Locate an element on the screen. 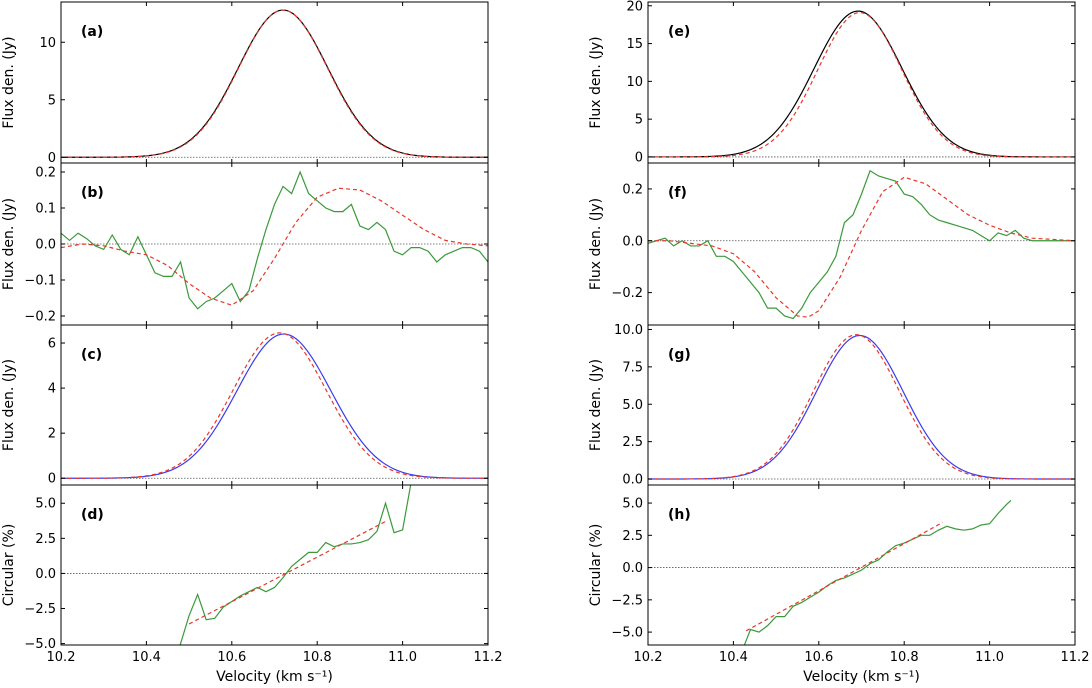  y-tick-label: 15 is located at coordinates (634, 44).